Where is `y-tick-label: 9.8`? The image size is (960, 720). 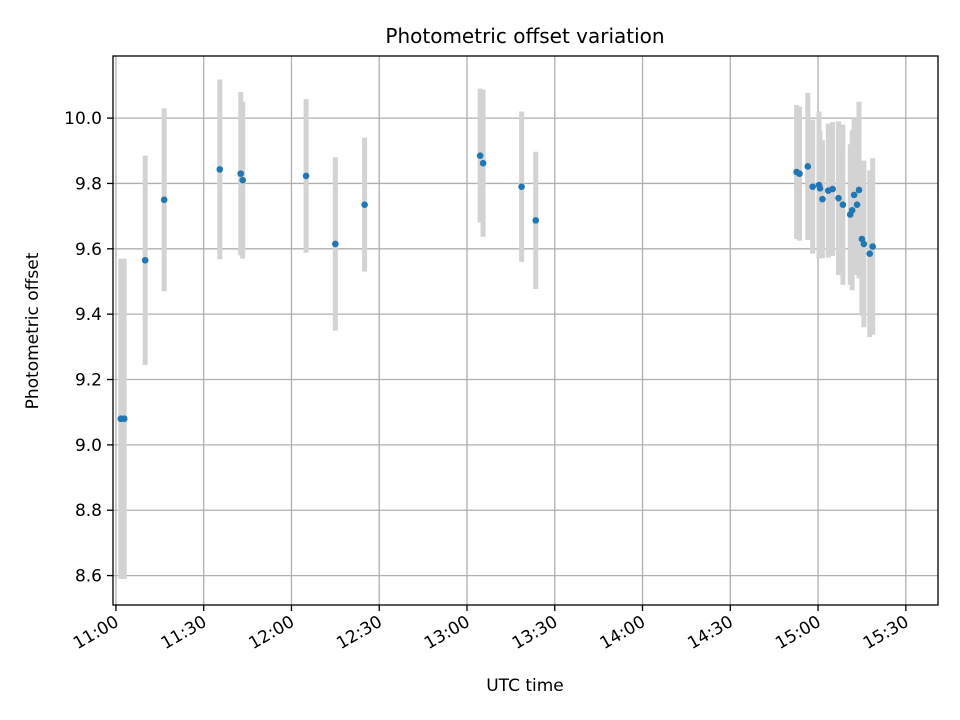
y-tick-label: 9.8 is located at coordinates (88, 184).